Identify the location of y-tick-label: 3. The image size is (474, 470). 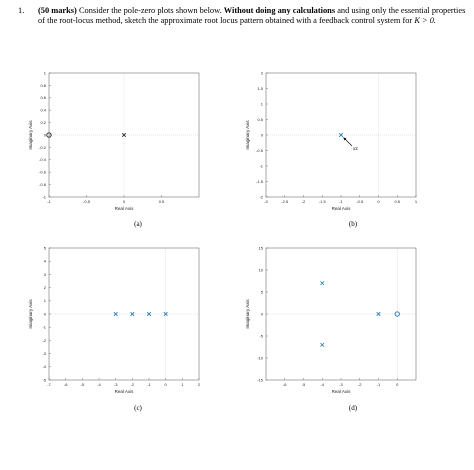
(45, 274).